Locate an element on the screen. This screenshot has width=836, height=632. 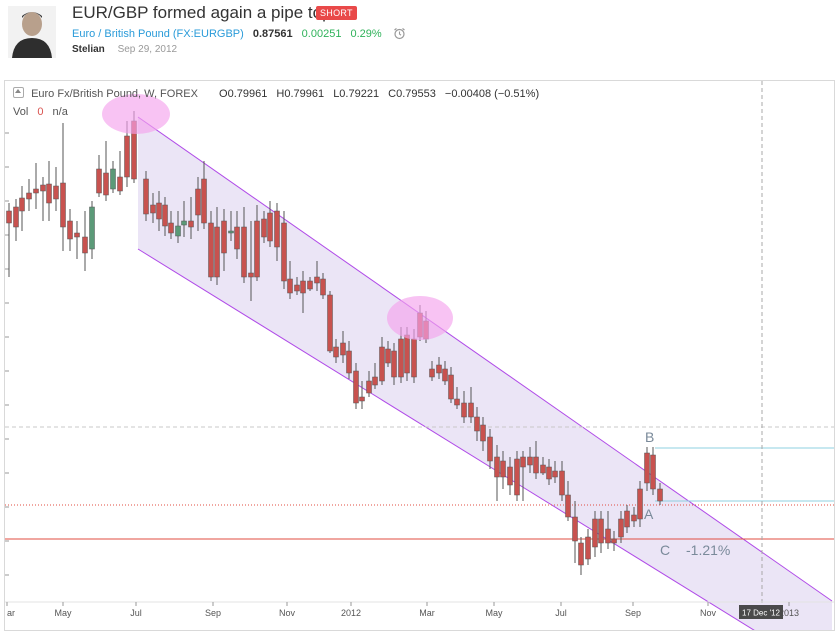
percent-label: -1.21% is located at coordinates (708, 550).